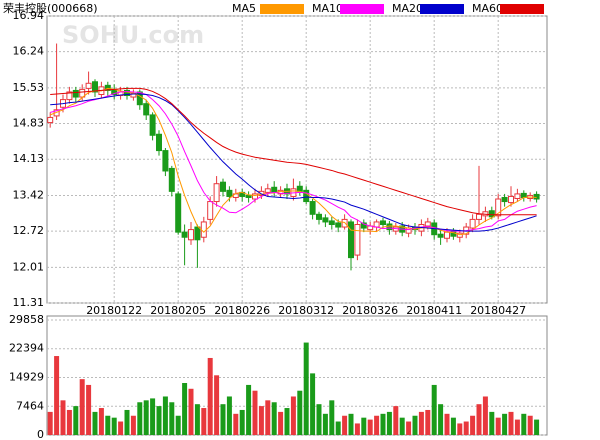 The image size is (600, 440). What do you see at coordinates (40, 434) in the screenshot?
I see `y-tick-label: 0` at bounding box center [40, 434].